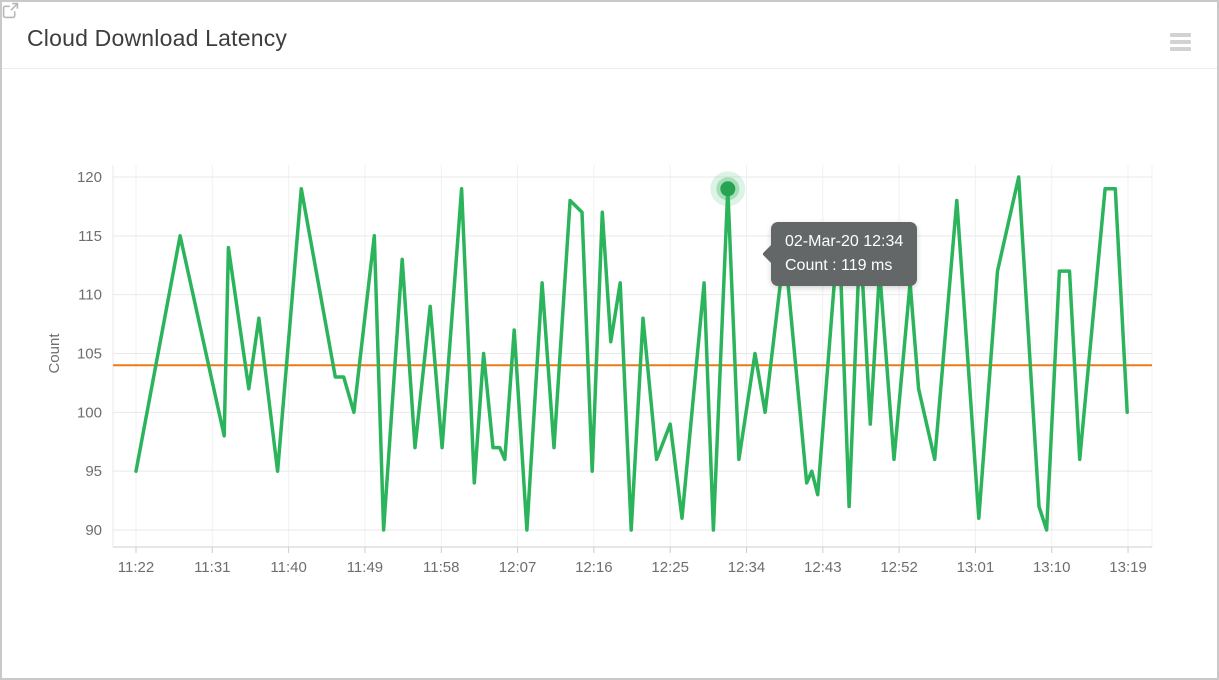  Describe the element at coordinates (93, 471) in the screenshot. I see `y-tick-label: 95` at that location.